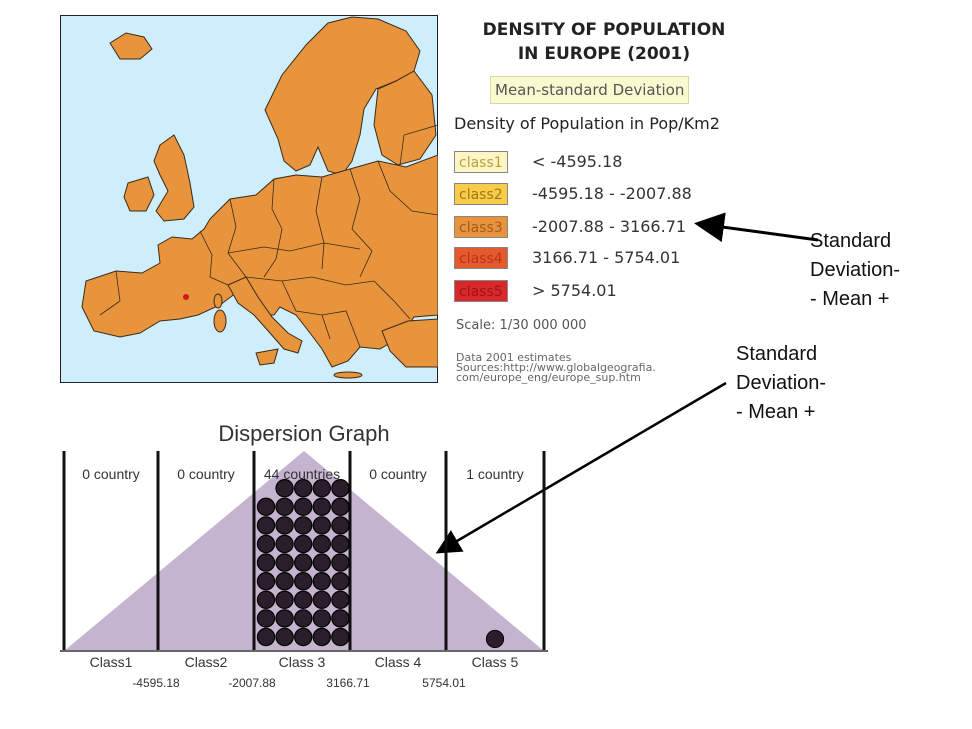 The width and height of the screenshot is (972, 729). I want to click on annotation-right-line2: Deviation-, so click(781, 383).